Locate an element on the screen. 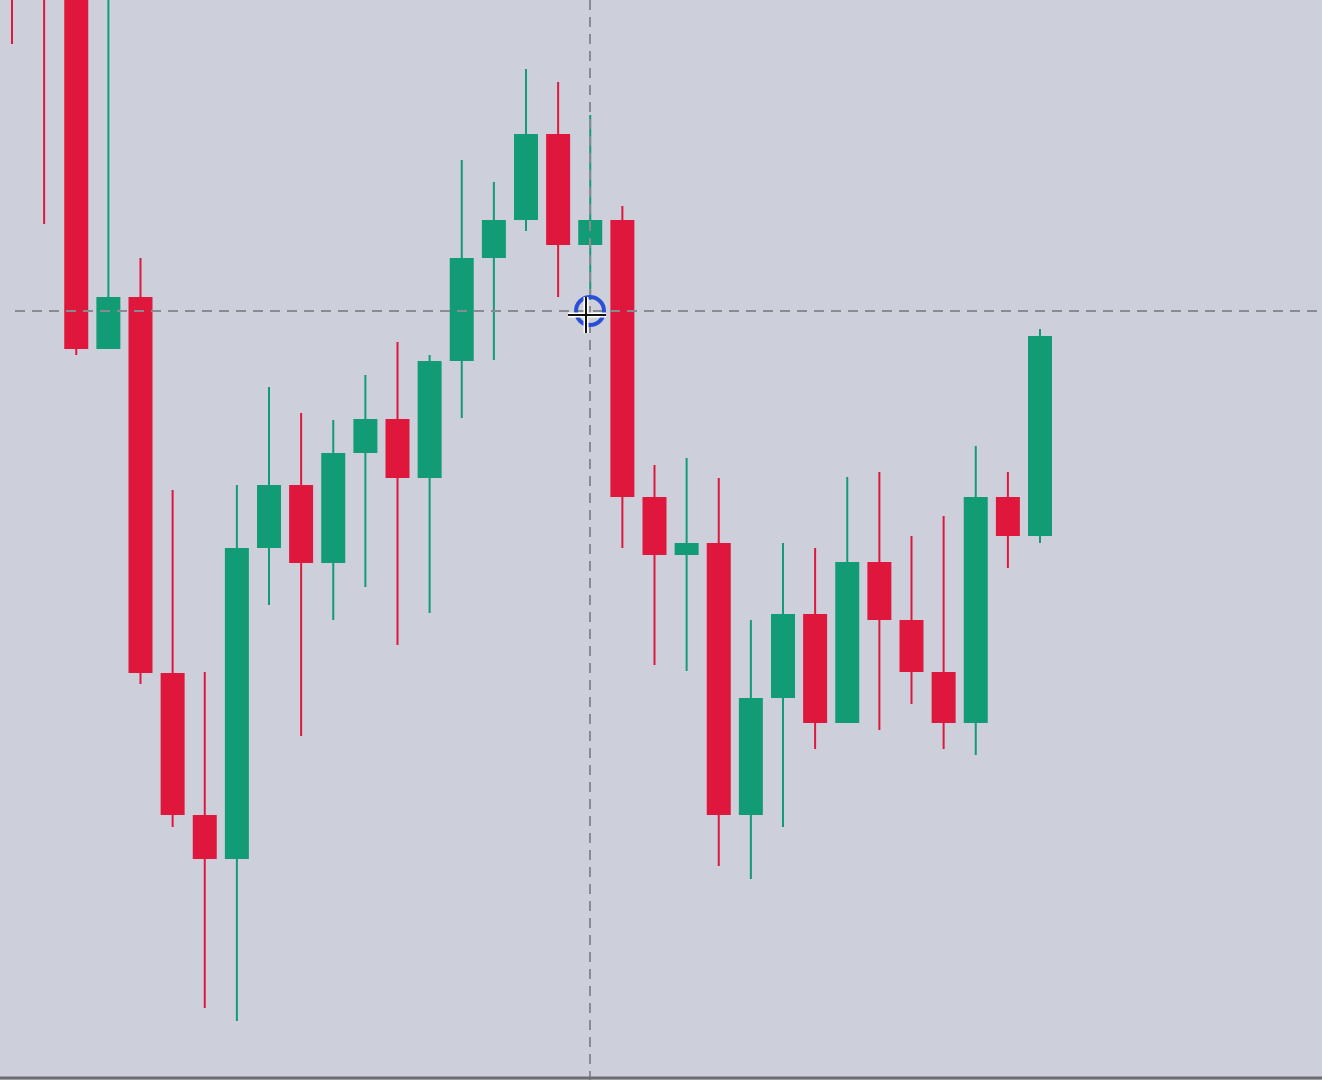 The height and width of the screenshot is (1080, 1322). cursor is located at coordinates (587, 314).